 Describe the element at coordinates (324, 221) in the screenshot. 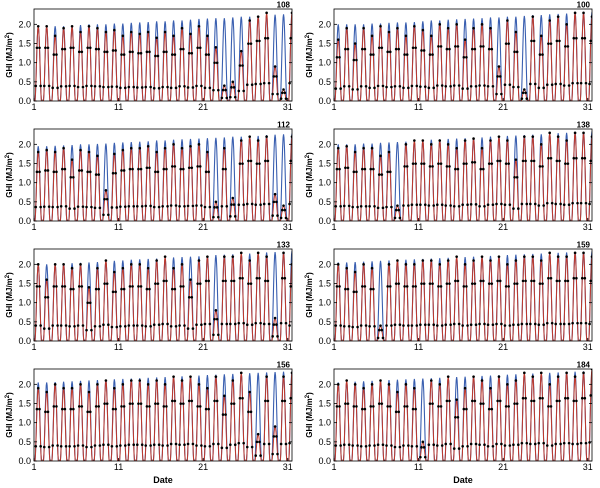

I see `y-tick-label: 0.0` at that location.